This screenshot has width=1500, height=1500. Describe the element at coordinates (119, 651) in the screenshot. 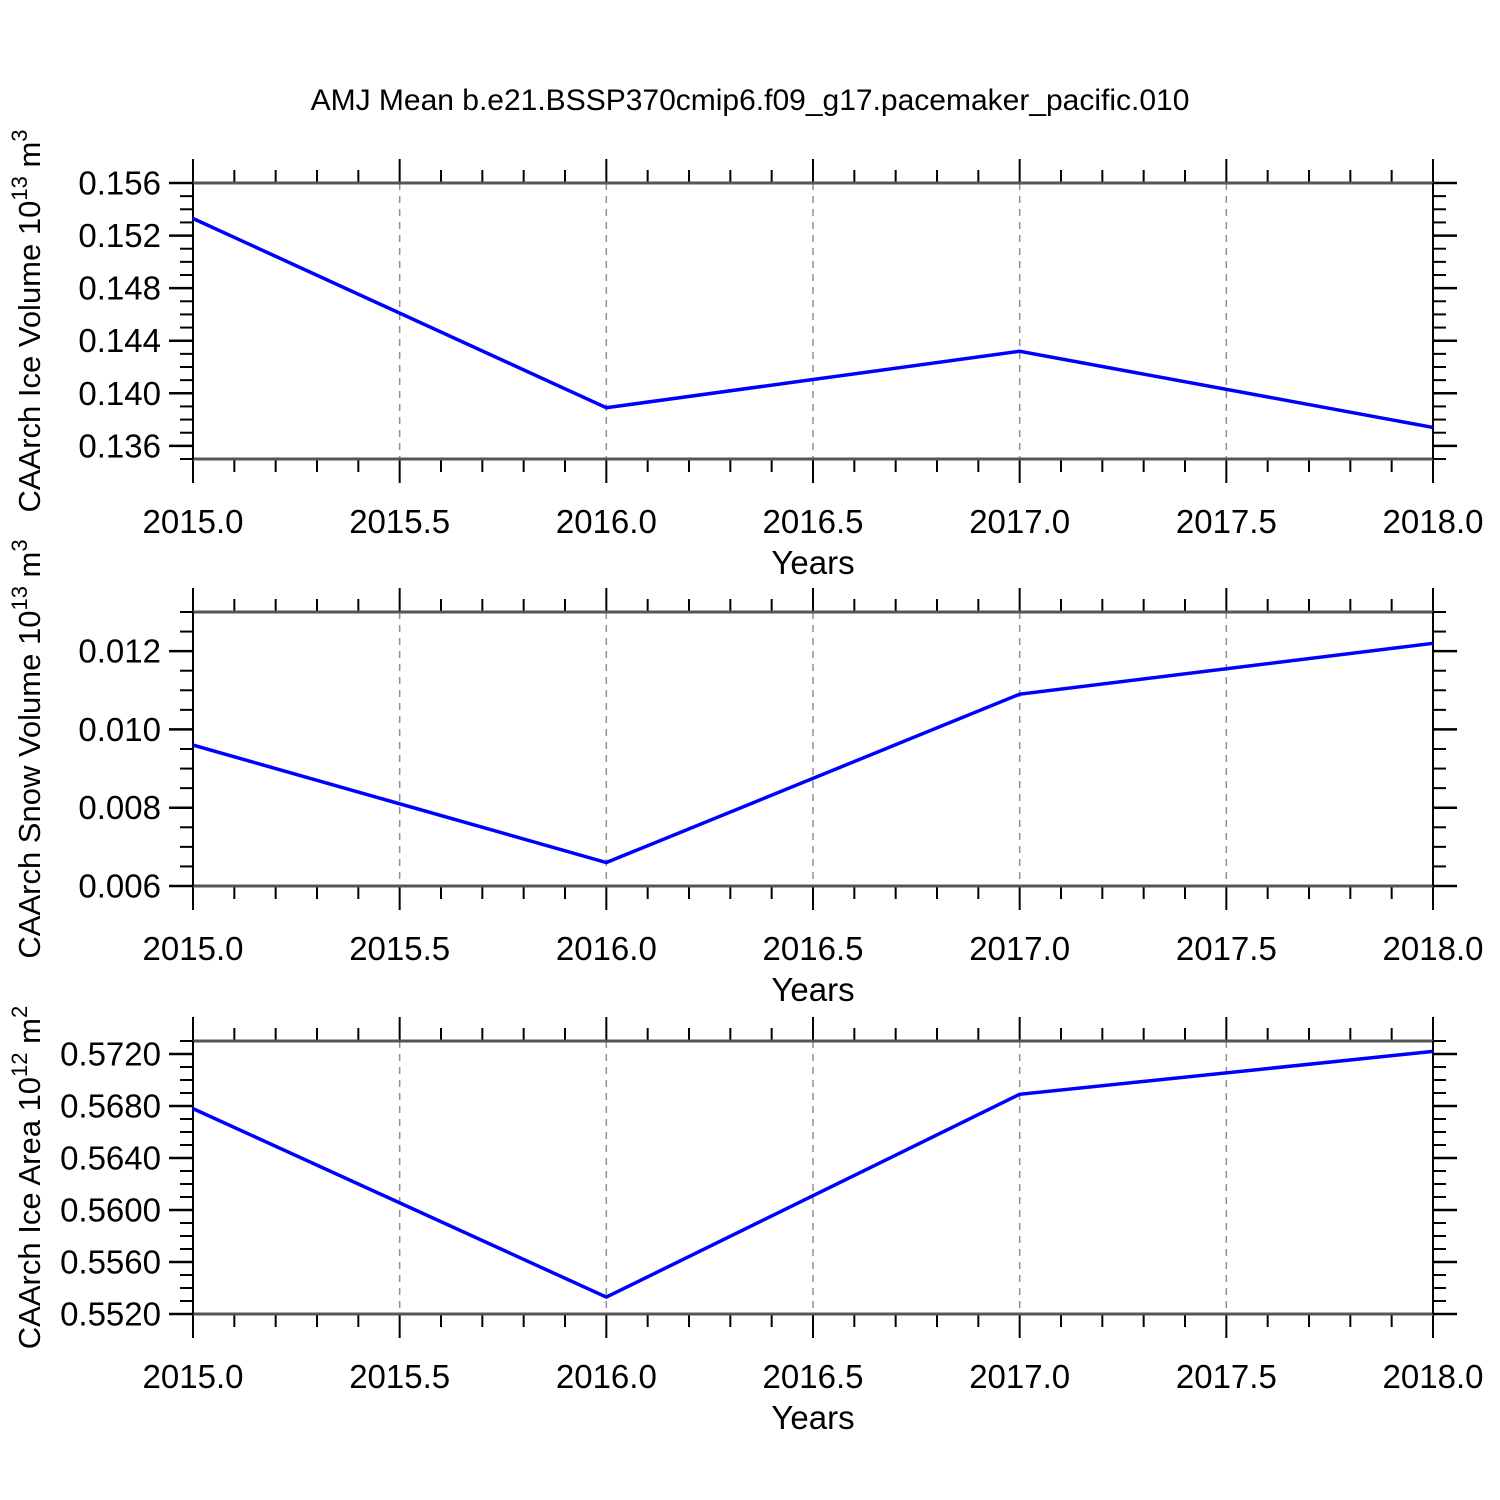

I see `y-tick-label: 0.012` at that location.